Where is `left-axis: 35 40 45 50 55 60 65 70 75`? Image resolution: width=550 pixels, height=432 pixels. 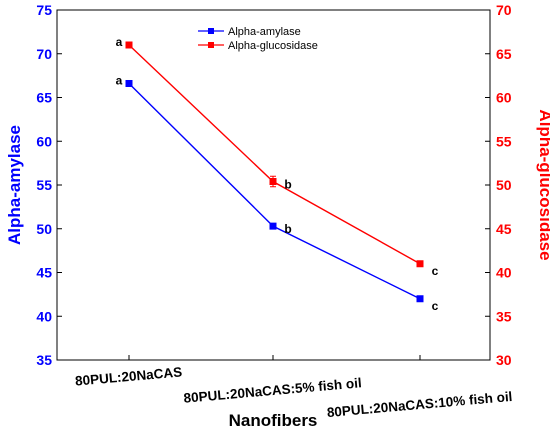
left-axis: 35 40 45 50 55 60 65 70 75 is located at coordinates (49, 185).